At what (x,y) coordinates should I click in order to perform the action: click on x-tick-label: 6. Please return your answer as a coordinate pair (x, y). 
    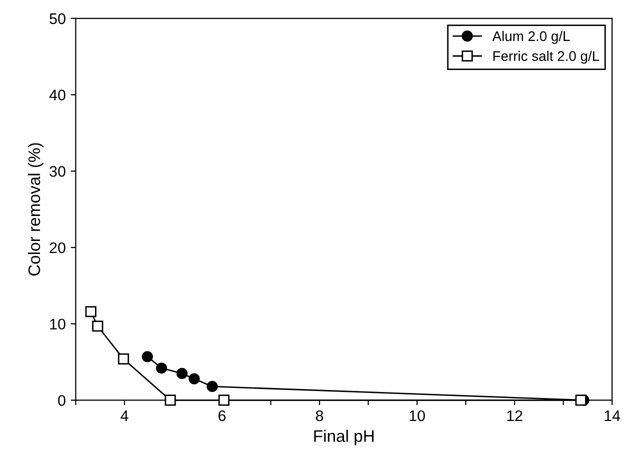
    Looking at the image, I should click on (222, 416).